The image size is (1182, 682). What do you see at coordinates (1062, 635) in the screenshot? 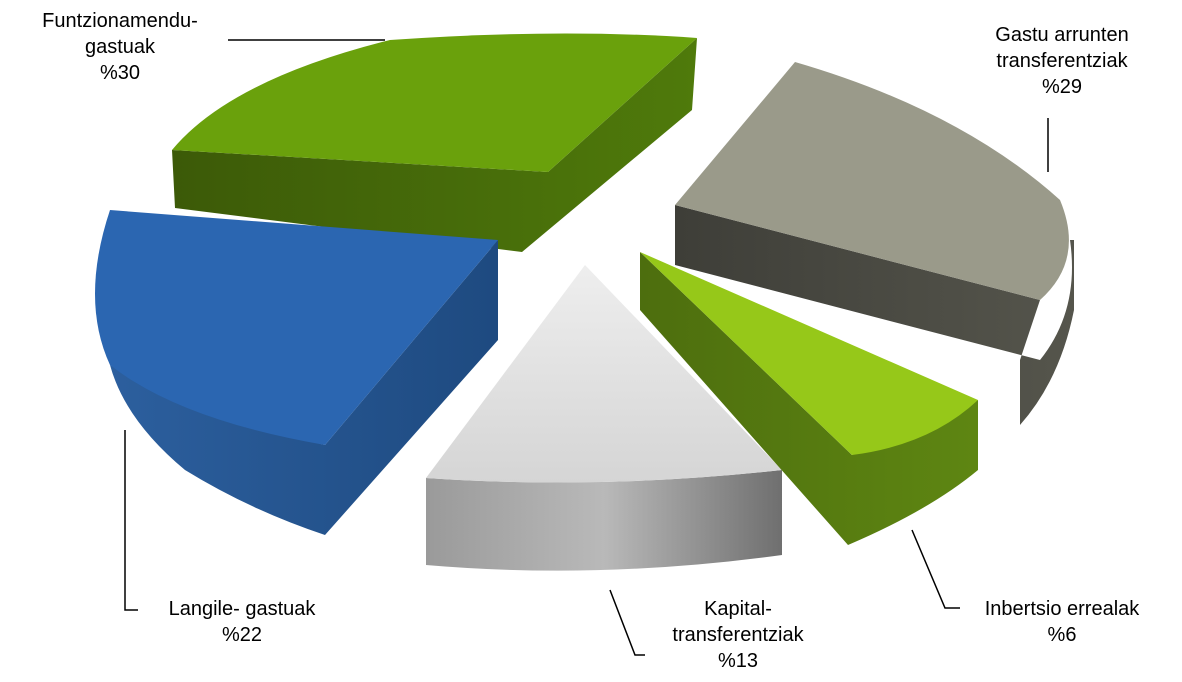
I see `label-inbertsio-value: %6` at bounding box center [1062, 635].